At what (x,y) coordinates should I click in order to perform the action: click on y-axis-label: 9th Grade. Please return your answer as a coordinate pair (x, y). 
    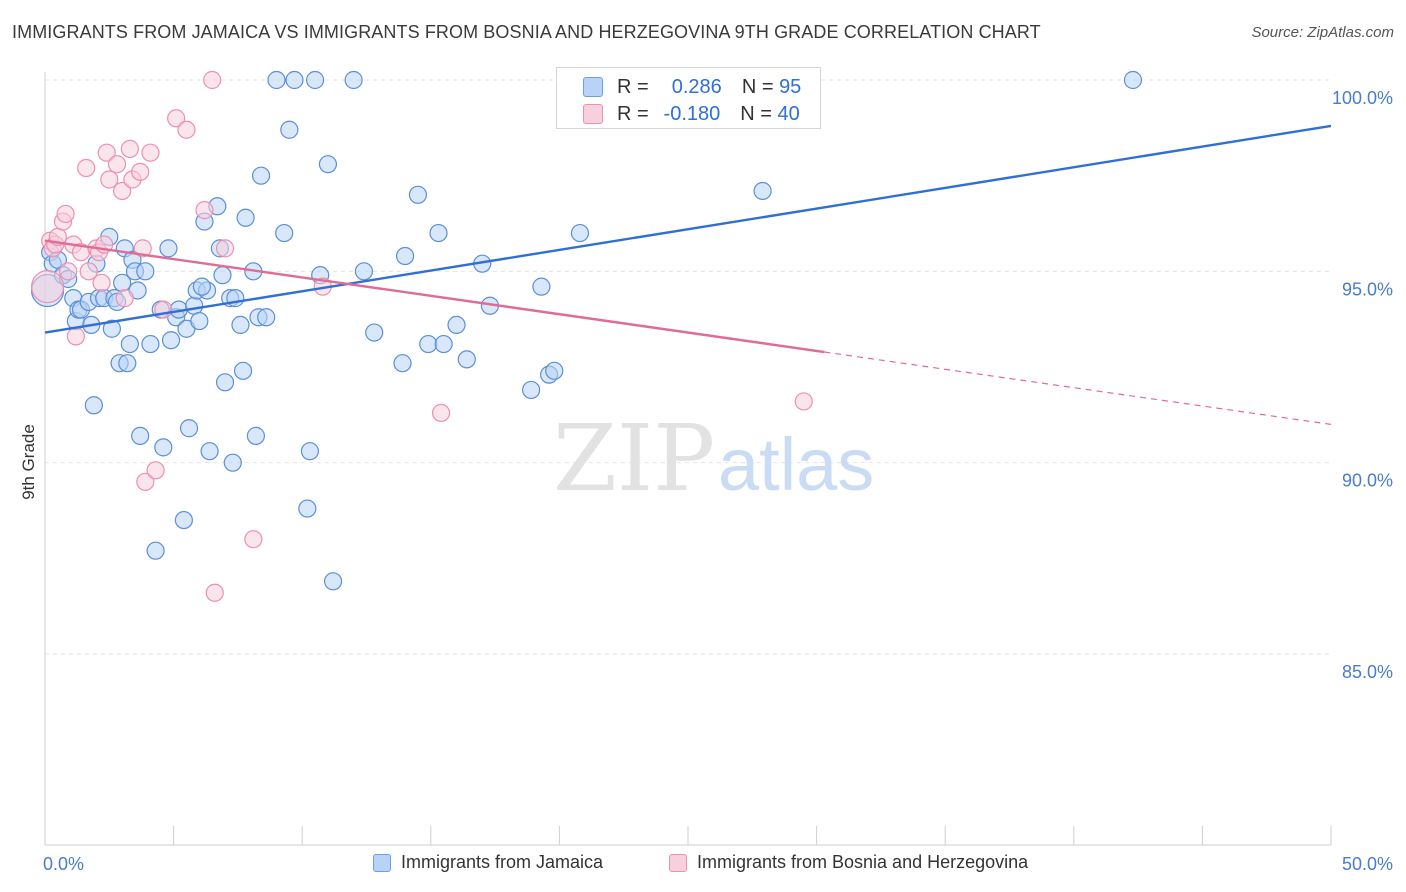
    Looking at the image, I should click on (28, 462).